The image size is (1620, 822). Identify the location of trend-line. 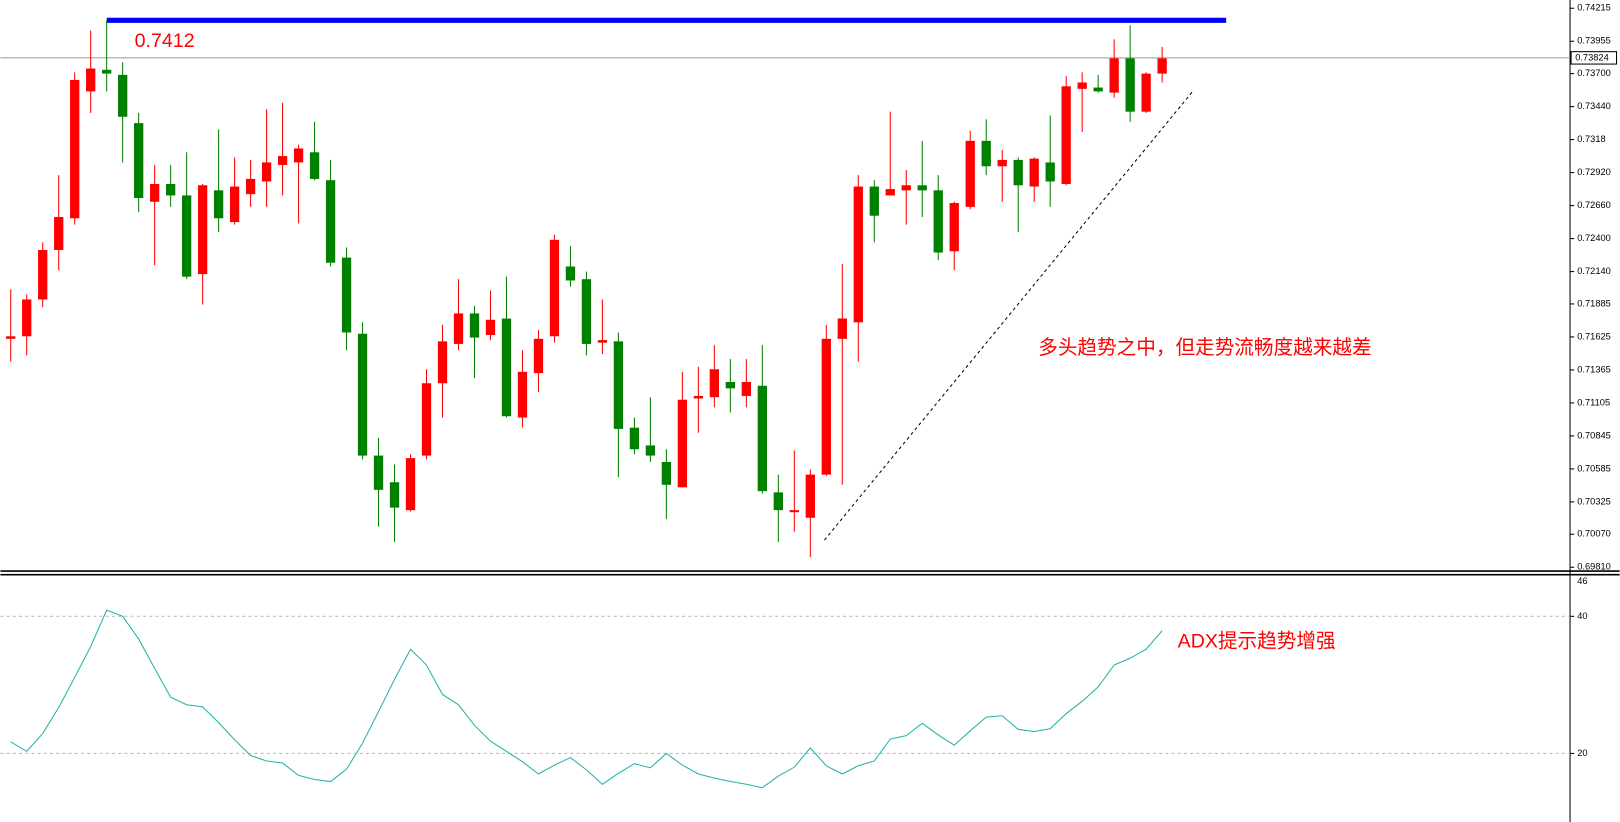
(1009, 315).